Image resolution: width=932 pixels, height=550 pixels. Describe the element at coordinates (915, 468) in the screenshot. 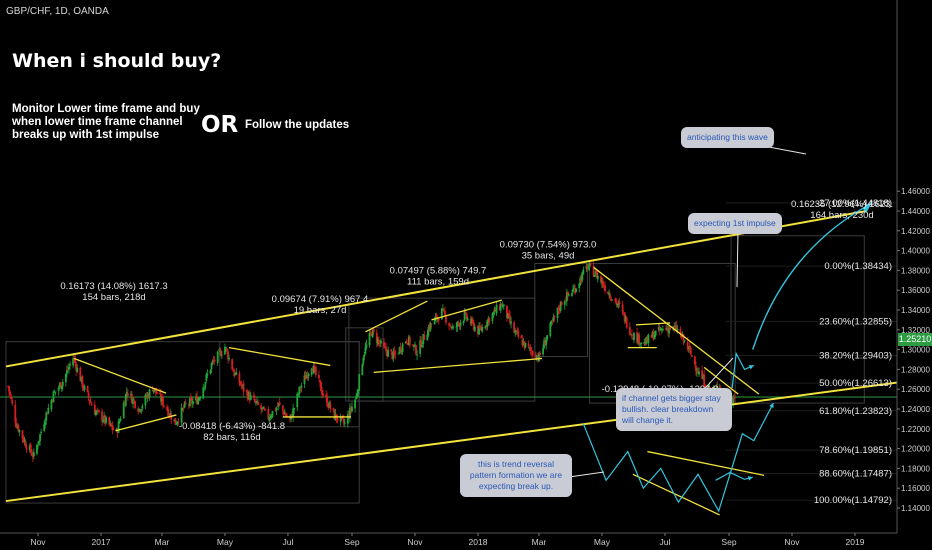

I see `y-tick-label: 1.18000` at that location.